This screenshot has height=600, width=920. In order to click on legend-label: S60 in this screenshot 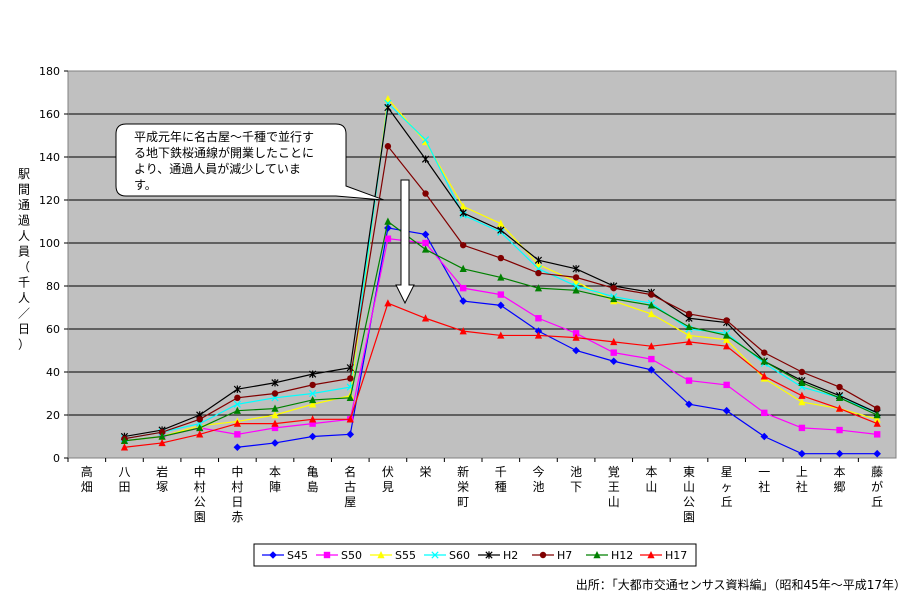, I will do `click(459, 555)`.